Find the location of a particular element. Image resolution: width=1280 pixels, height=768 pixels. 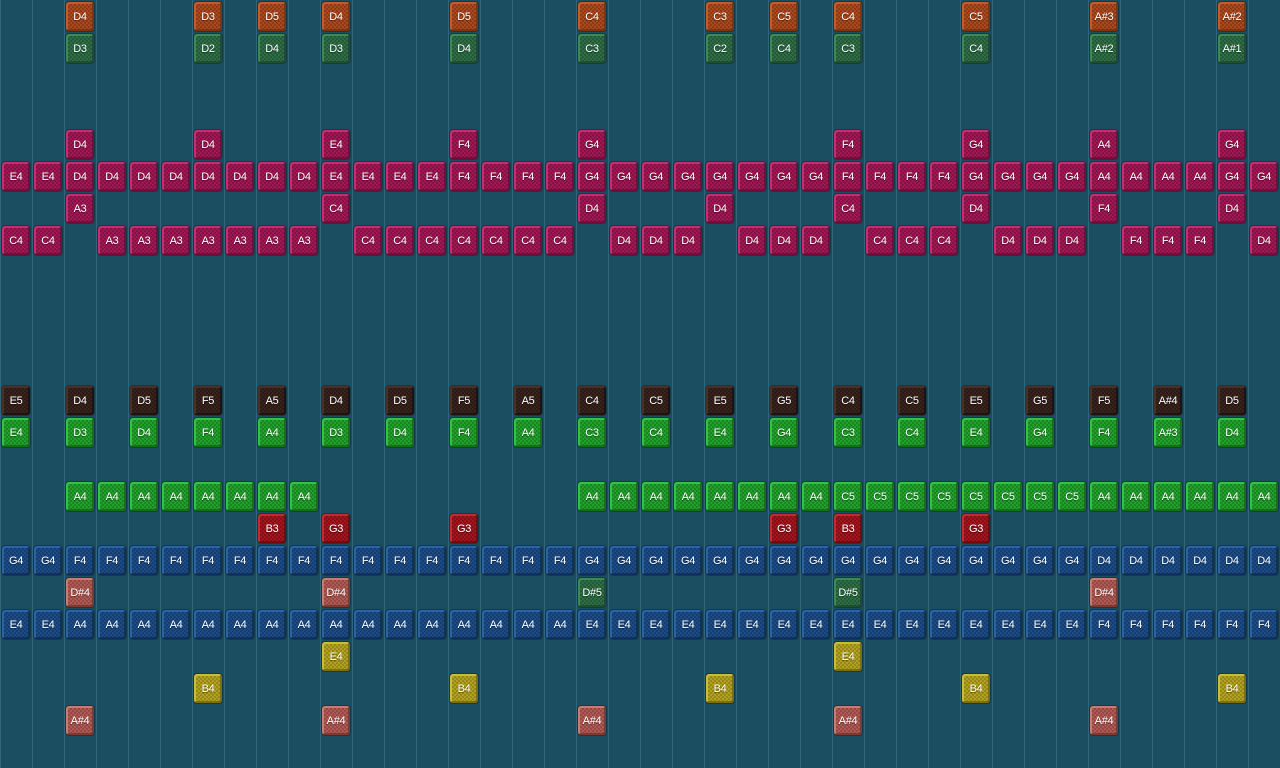

note-block: A5 is located at coordinates (528, 400).